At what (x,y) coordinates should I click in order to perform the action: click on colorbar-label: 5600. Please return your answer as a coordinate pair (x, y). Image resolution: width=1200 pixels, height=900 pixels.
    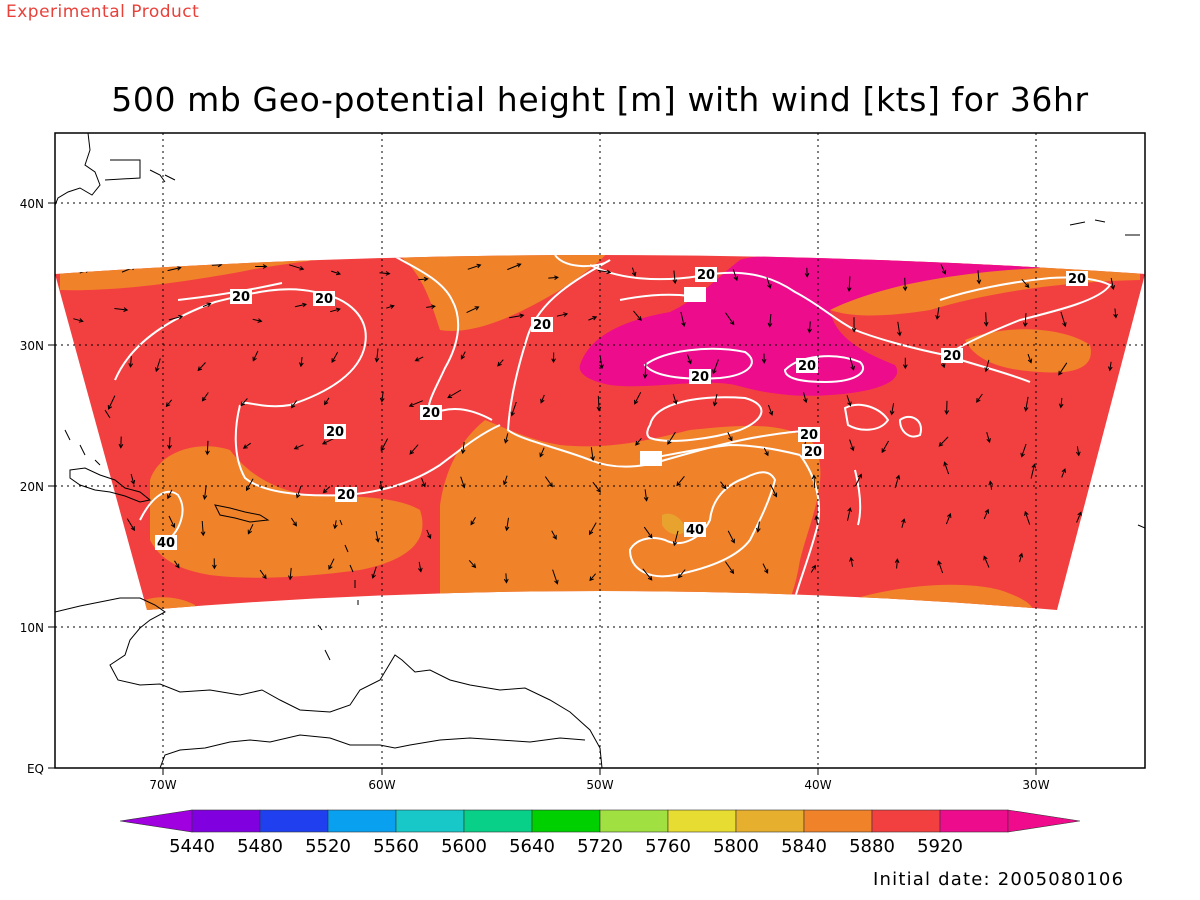
    Looking at the image, I should click on (464, 846).